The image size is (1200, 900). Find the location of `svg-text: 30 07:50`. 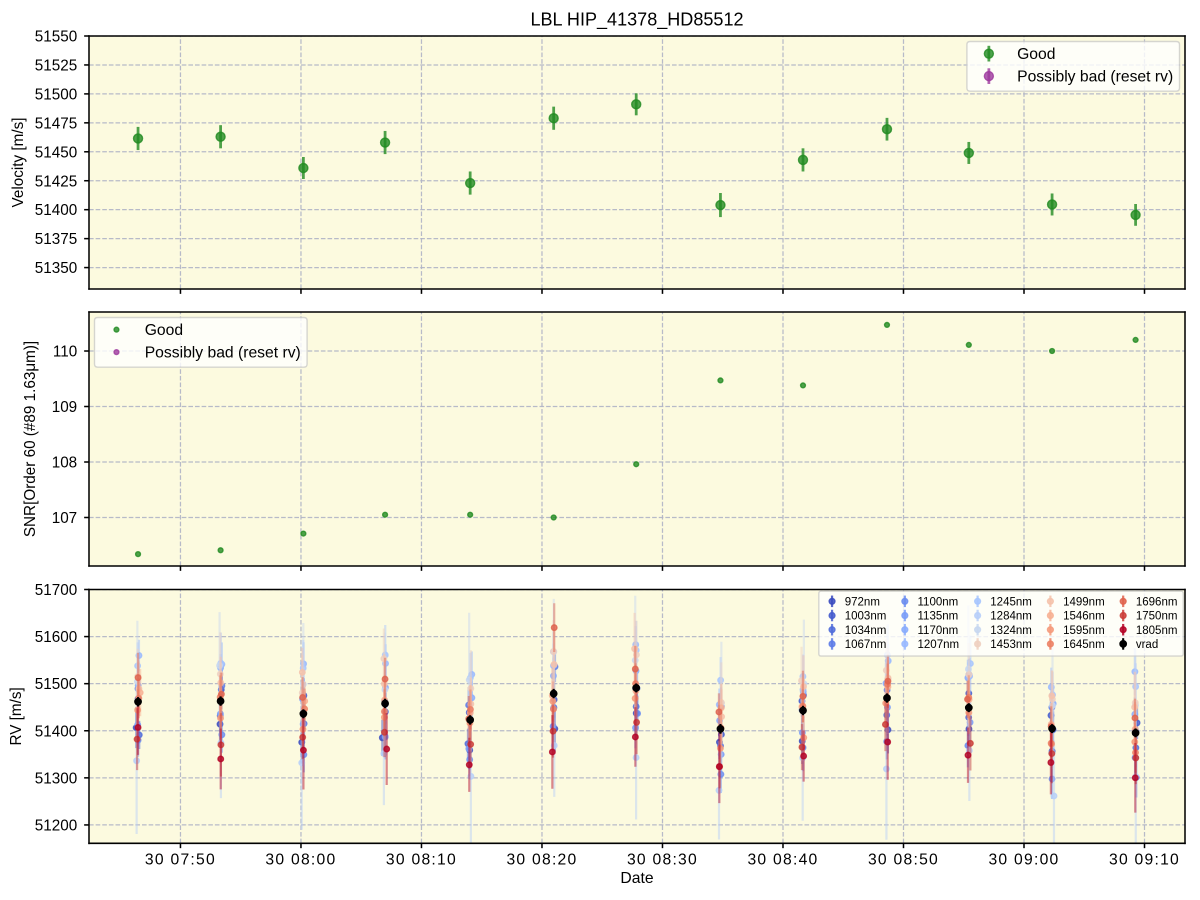

svg-text: 30 07:50 is located at coordinates (180, 859).